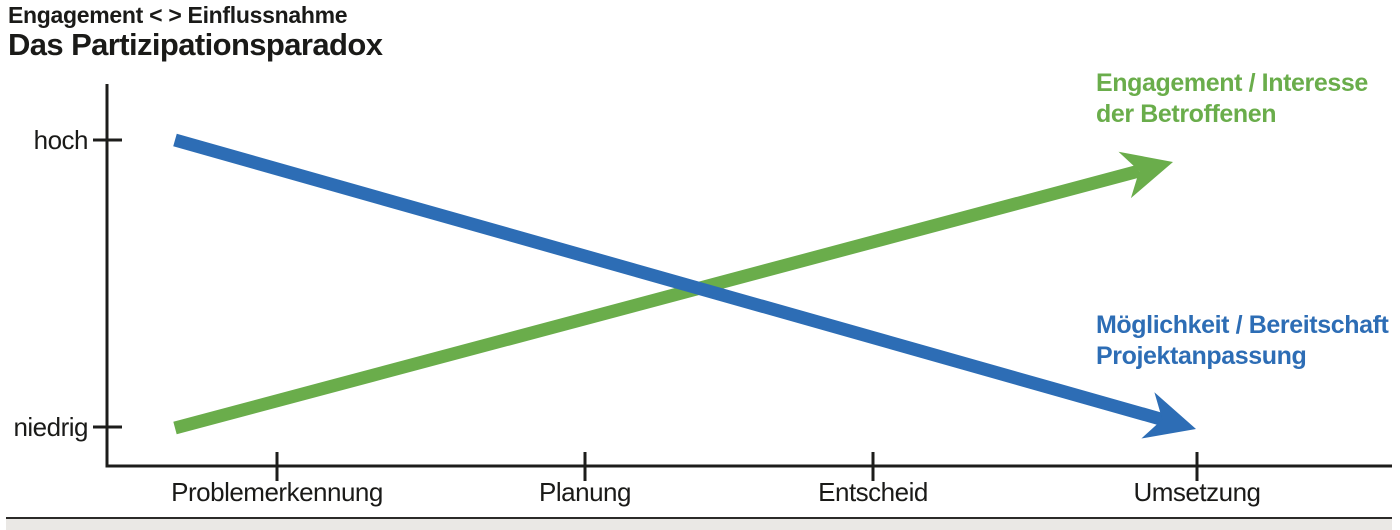  What do you see at coordinates (1186, 114) in the screenshot?
I see `legend-engagement-line2: der Betroffenen` at bounding box center [1186, 114].